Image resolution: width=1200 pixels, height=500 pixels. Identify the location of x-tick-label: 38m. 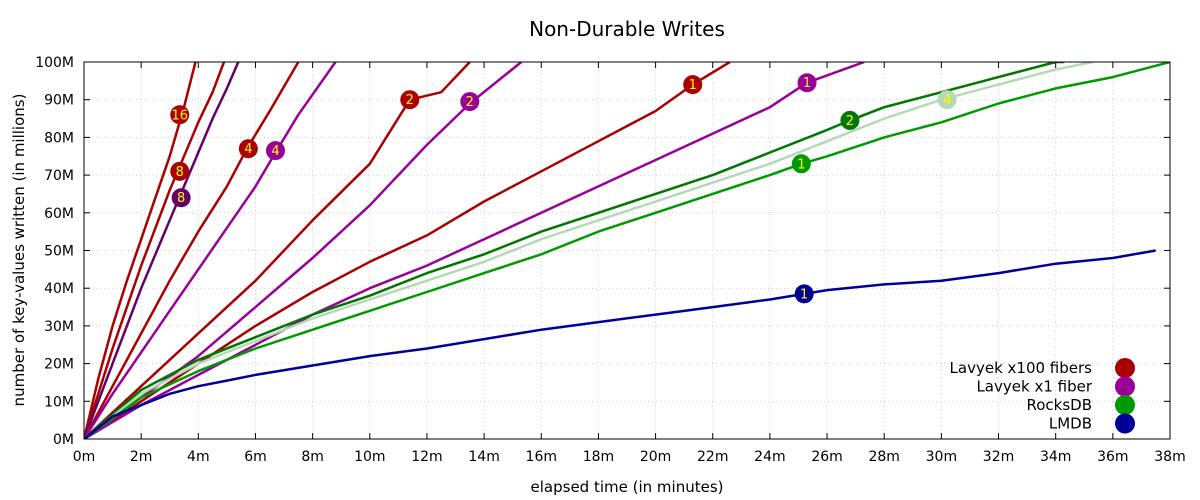
(1169, 457).